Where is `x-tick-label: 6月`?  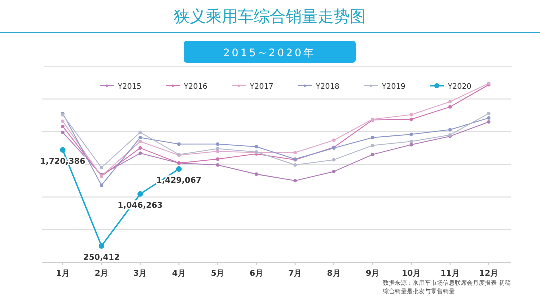
x-tick-label: 6月 is located at coordinates (257, 273).